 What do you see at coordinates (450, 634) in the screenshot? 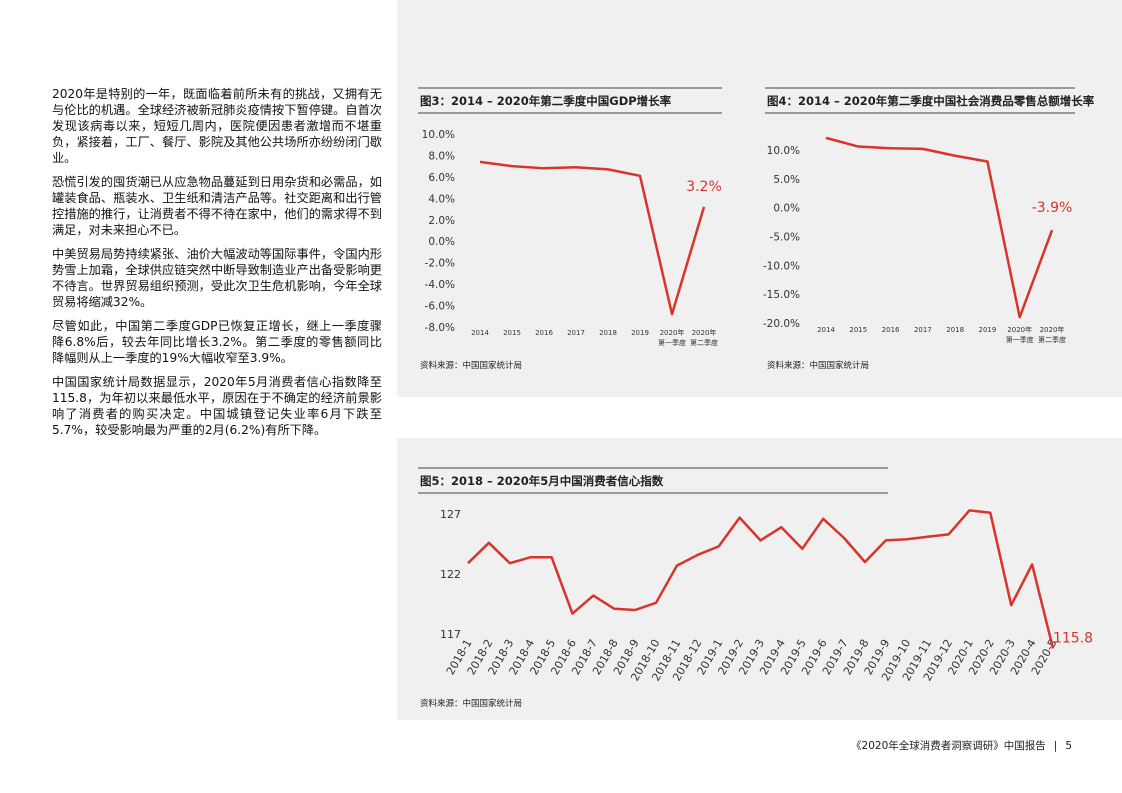
I see `y-tick-label: 117` at bounding box center [450, 634].